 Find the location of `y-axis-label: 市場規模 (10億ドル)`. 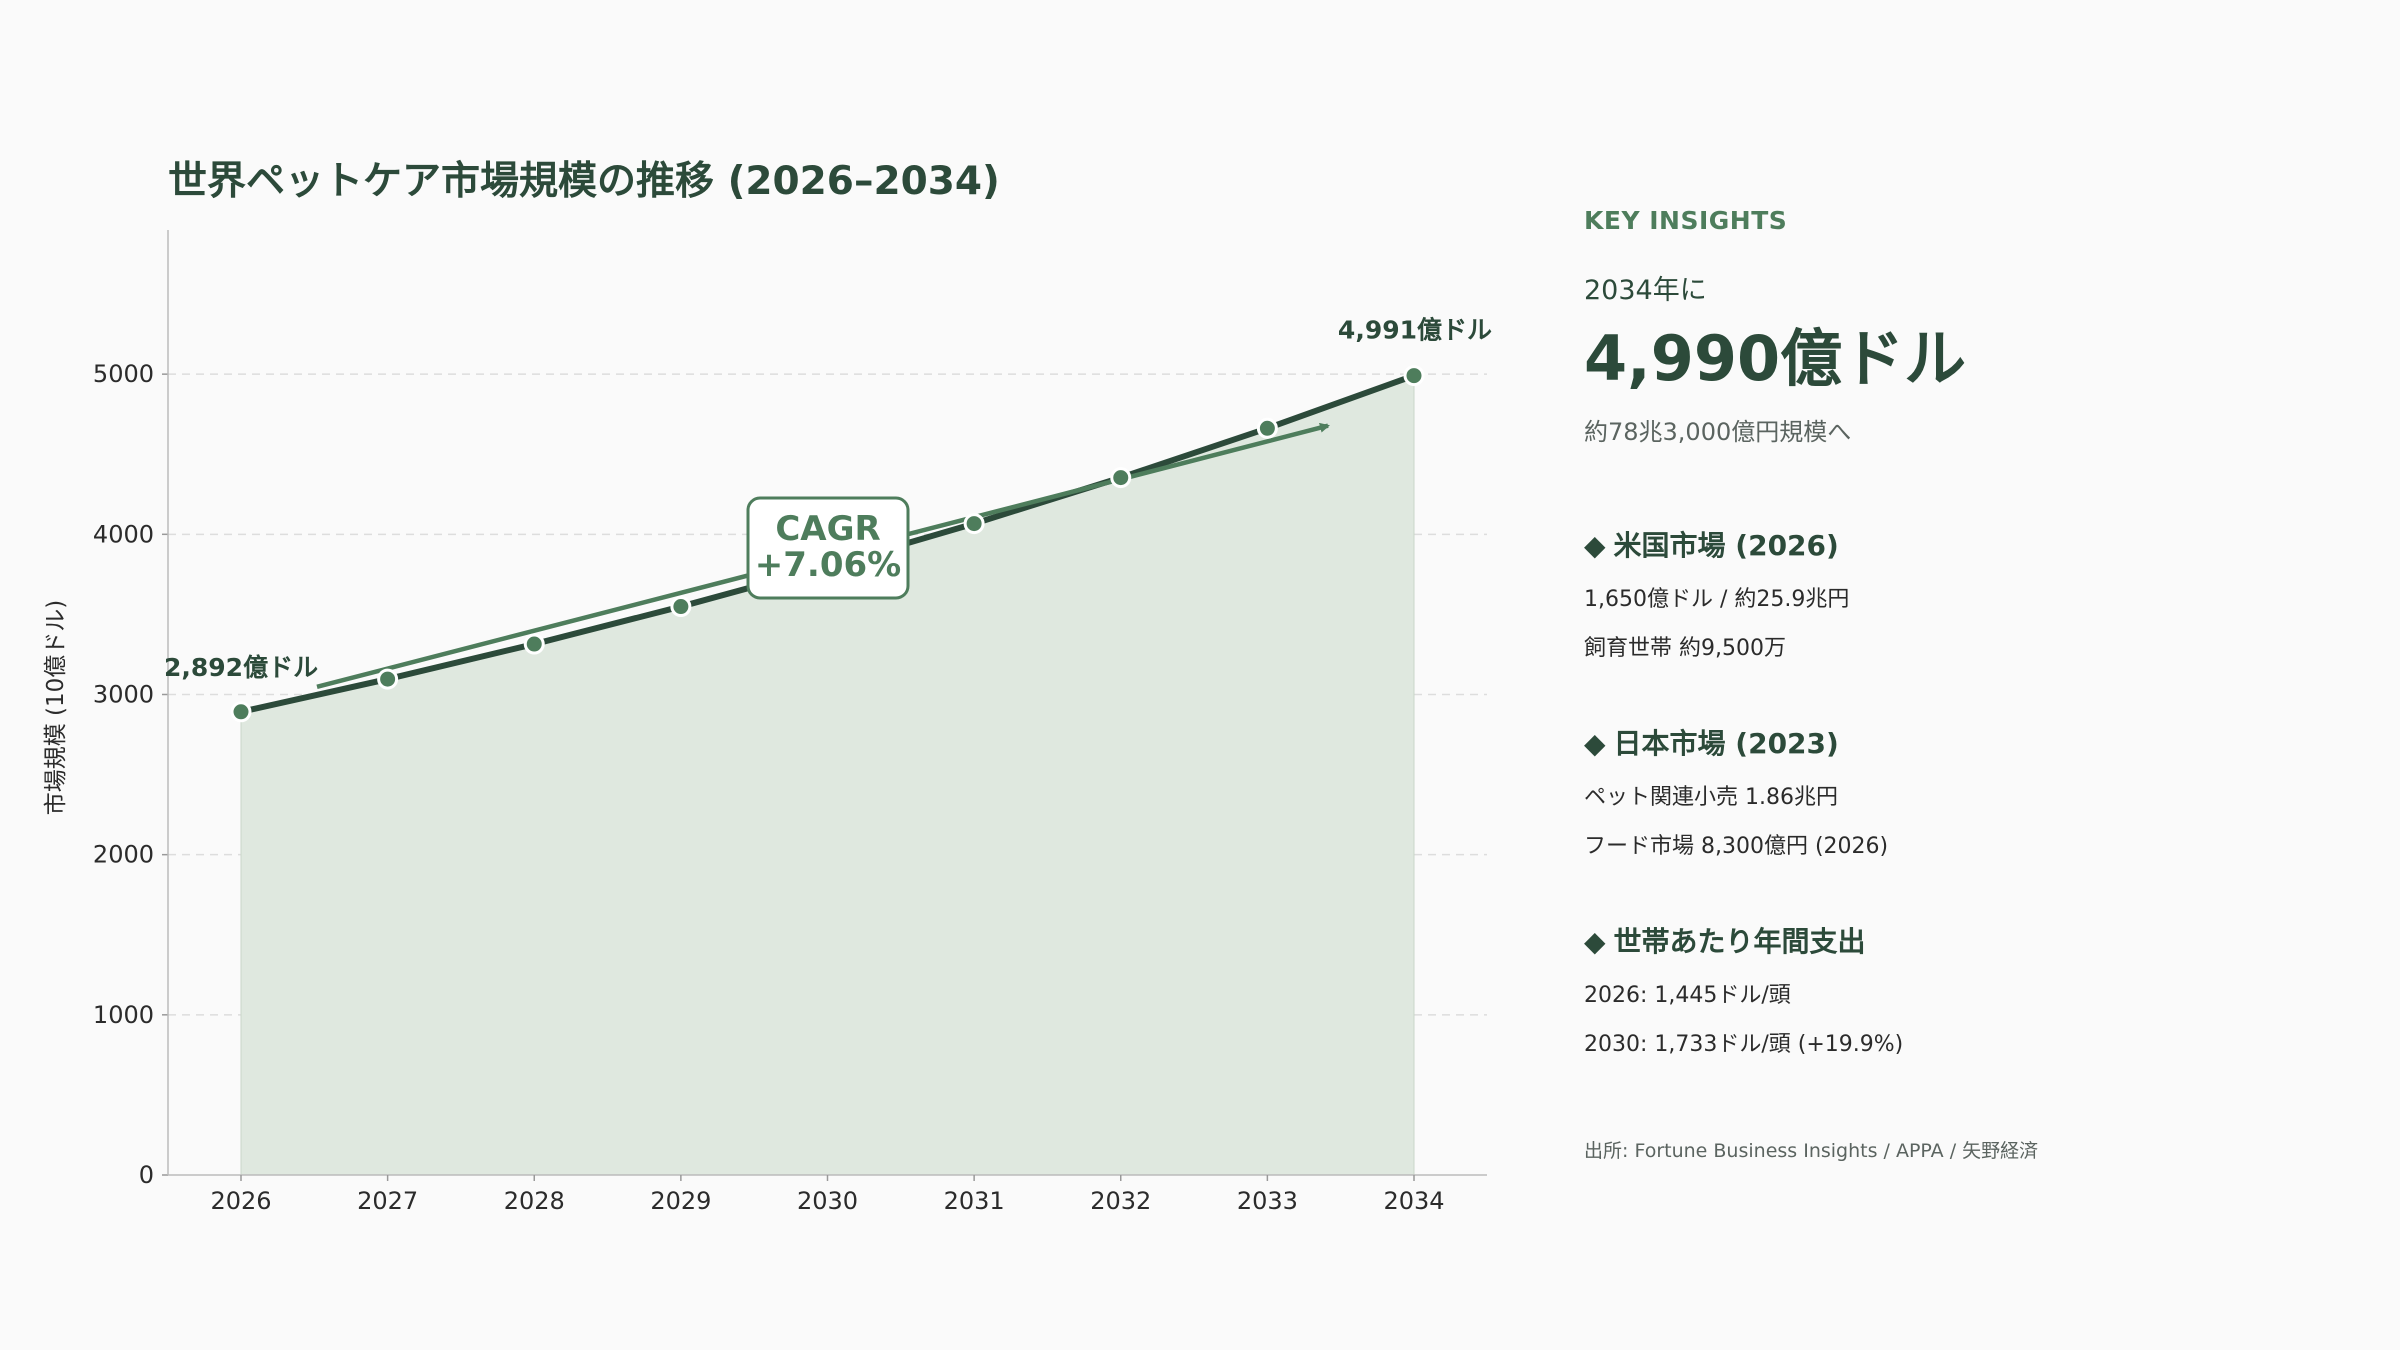

y-axis-label: 市場規模 (10億ドル) is located at coordinates (56, 708).